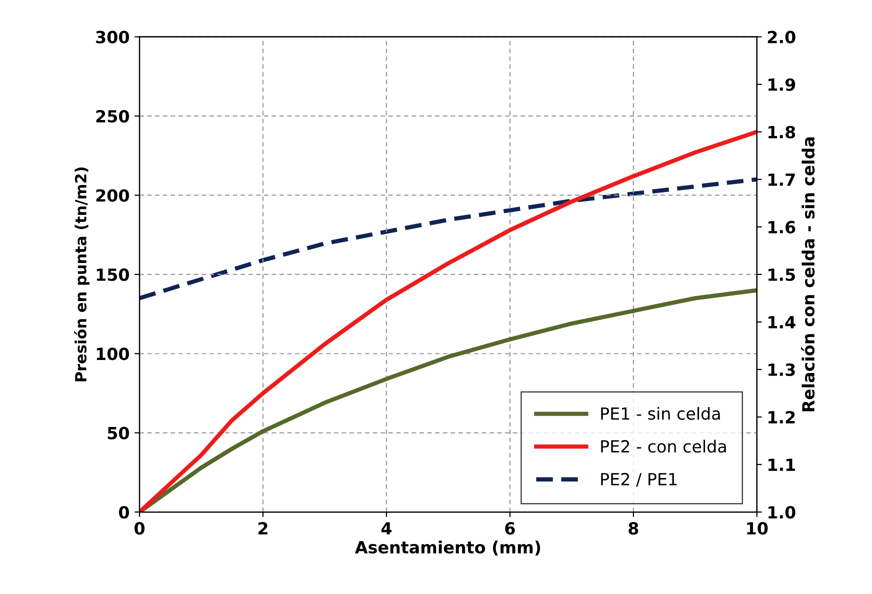 The image size is (872, 594). I want to click on x-tick-label: 0, so click(139, 528).